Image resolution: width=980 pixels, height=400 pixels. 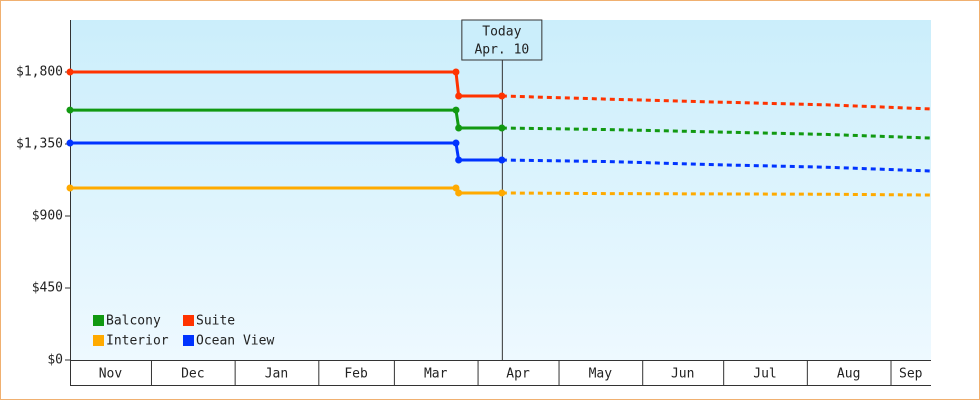 I want to click on x-tick-label: Aug, so click(x=848, y=374).